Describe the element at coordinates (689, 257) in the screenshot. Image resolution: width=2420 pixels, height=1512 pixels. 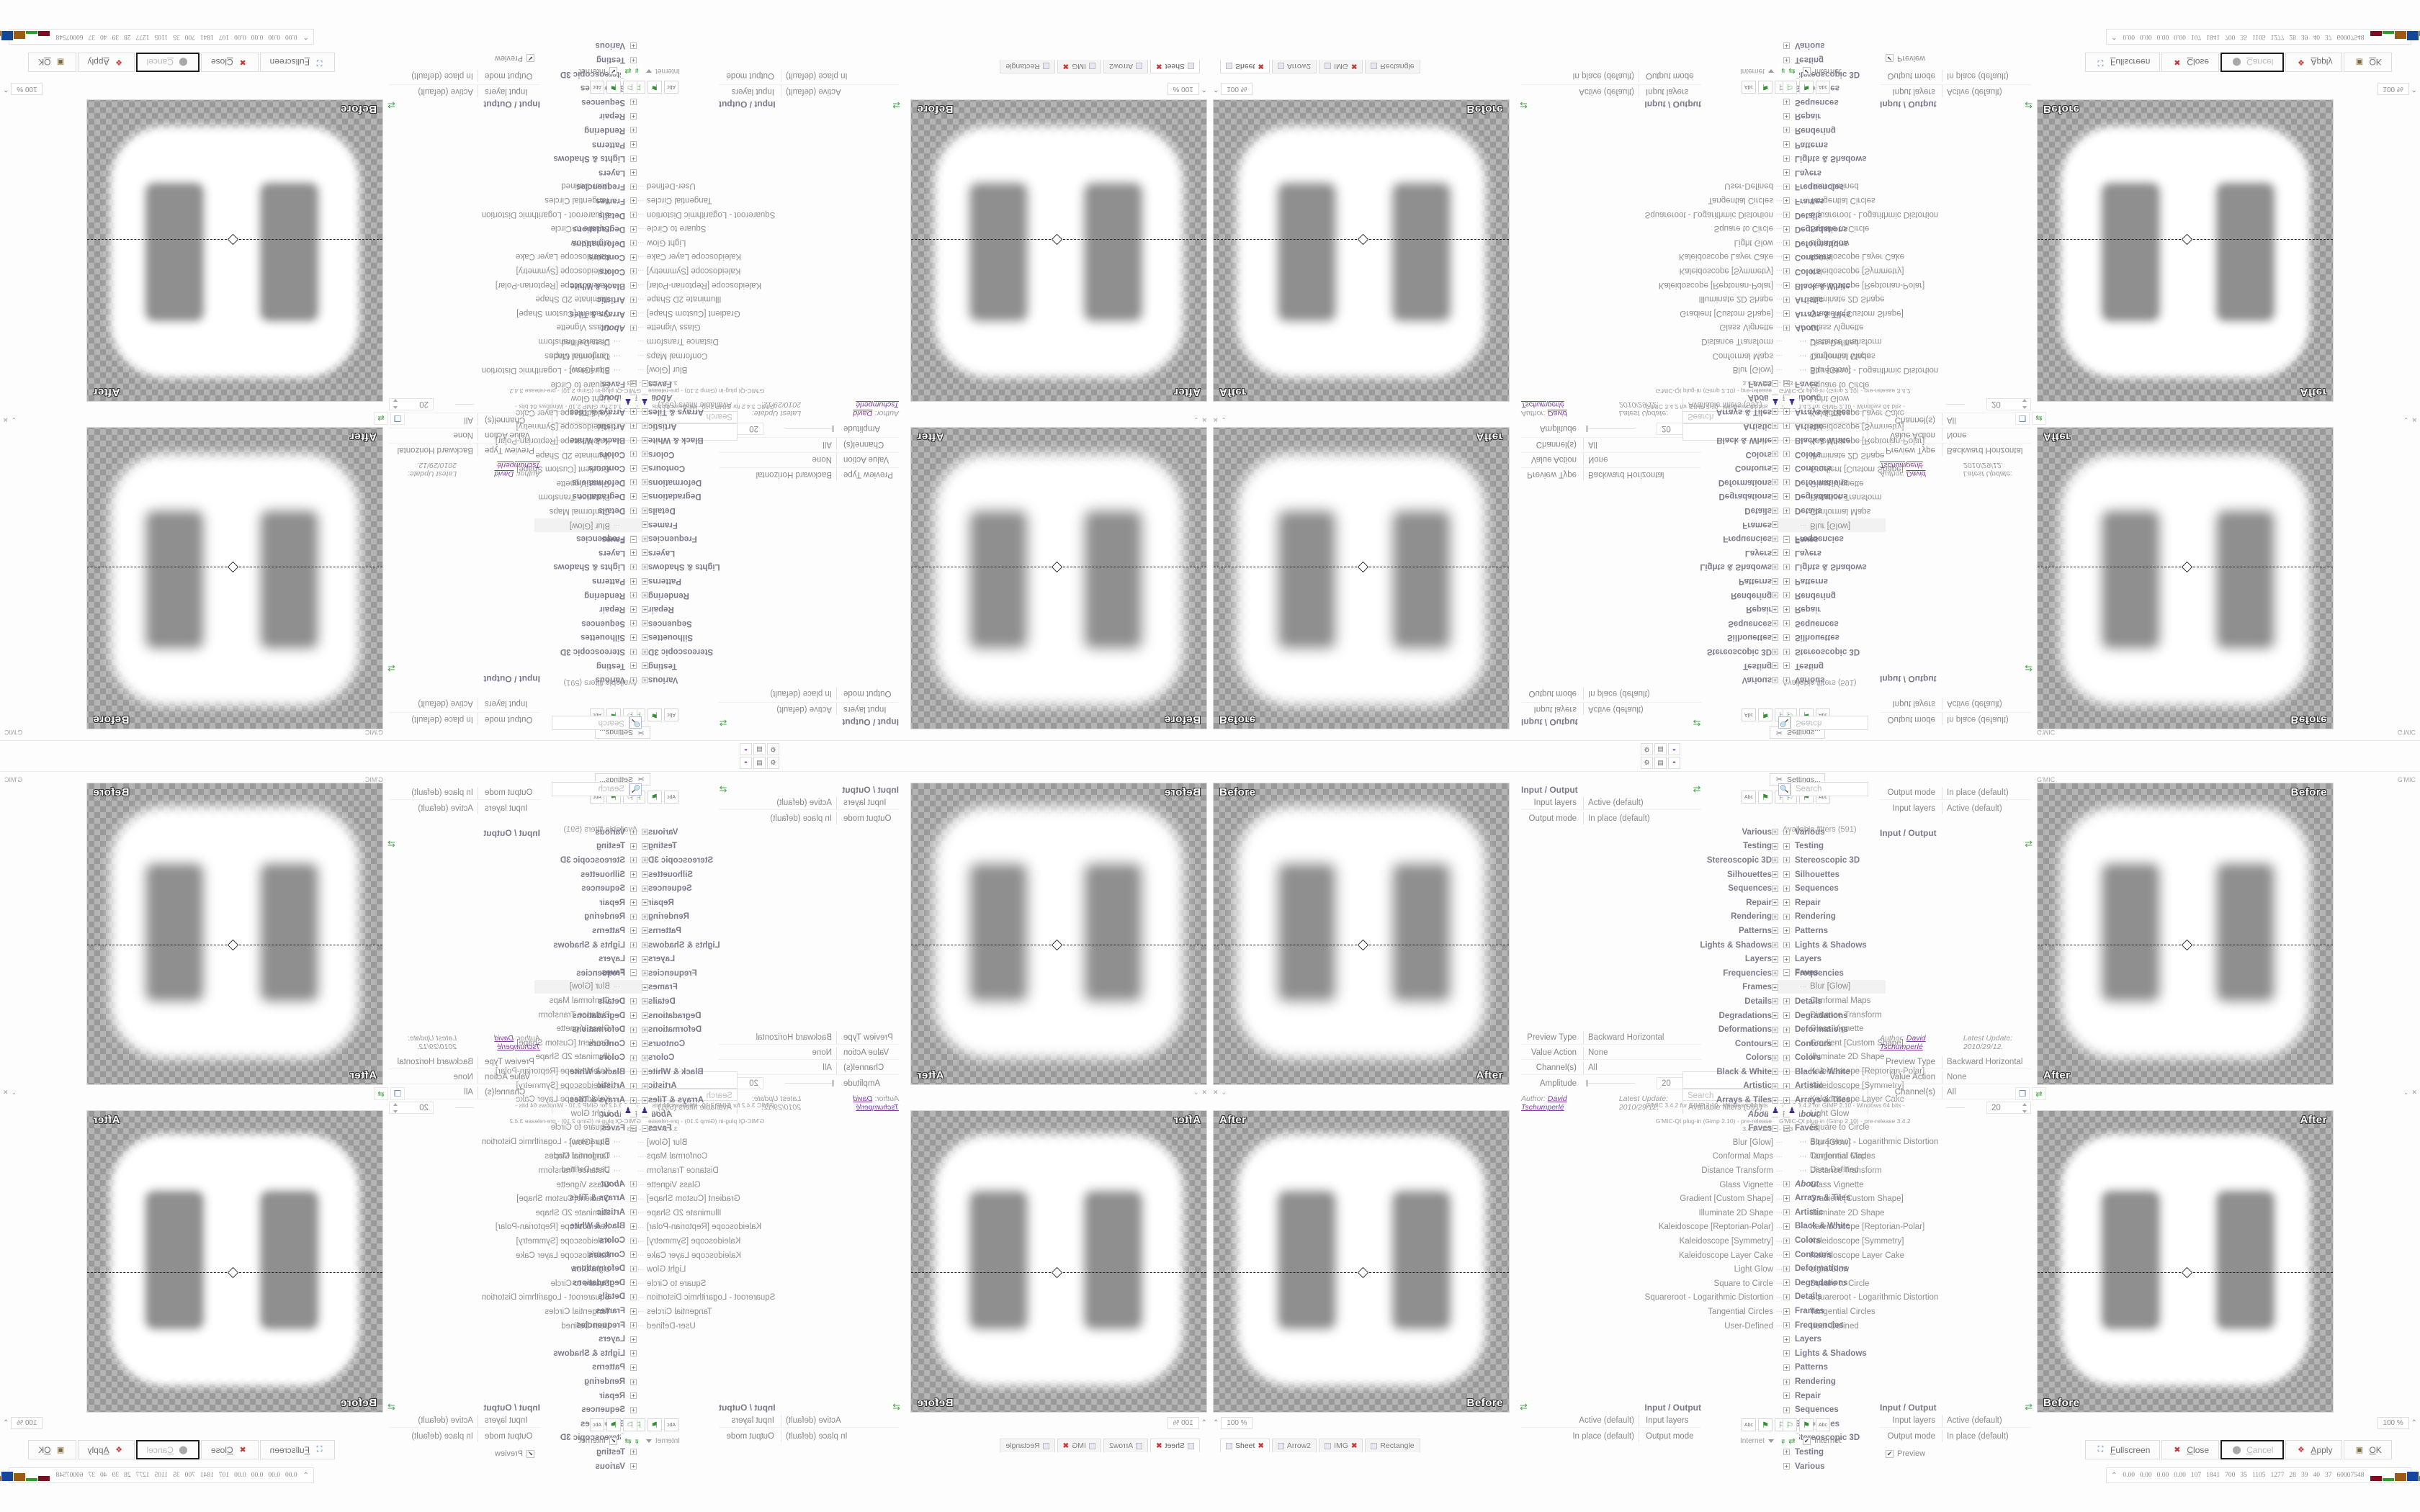
I see `tree-filter-item: ⋯ Kaleidoscope Layer Cake` at that location.